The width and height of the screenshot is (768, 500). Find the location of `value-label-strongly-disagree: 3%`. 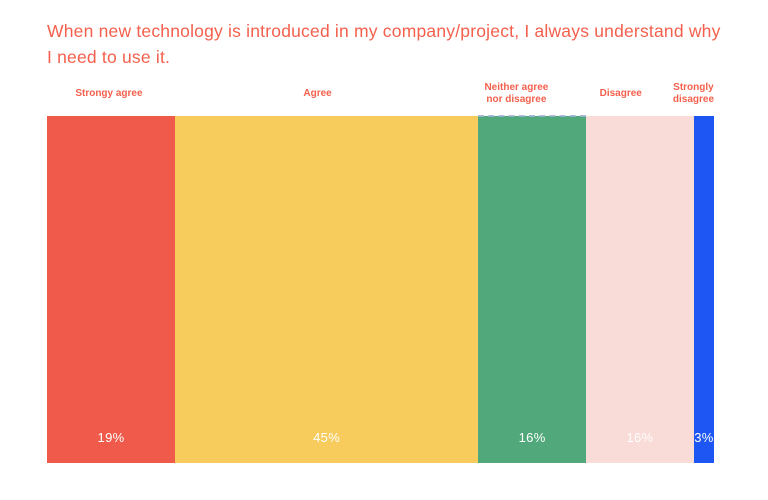

value-label-strongly-disagree: 3% is located at coordinates (704, 437).